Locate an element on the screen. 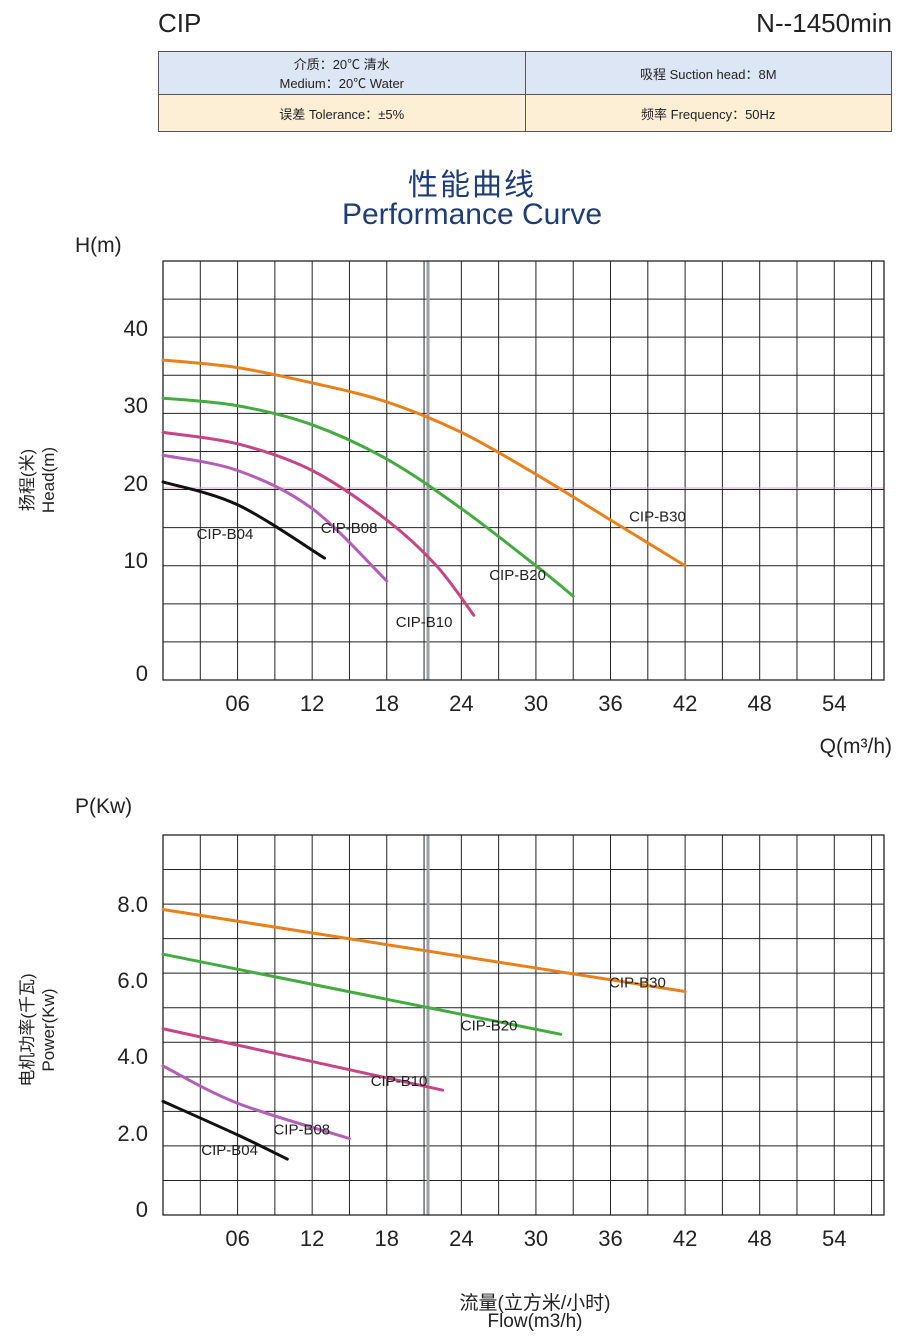 The height and width of the screenshot is (1338, 904). model-name: CIP is located at coordinates (180, 23).